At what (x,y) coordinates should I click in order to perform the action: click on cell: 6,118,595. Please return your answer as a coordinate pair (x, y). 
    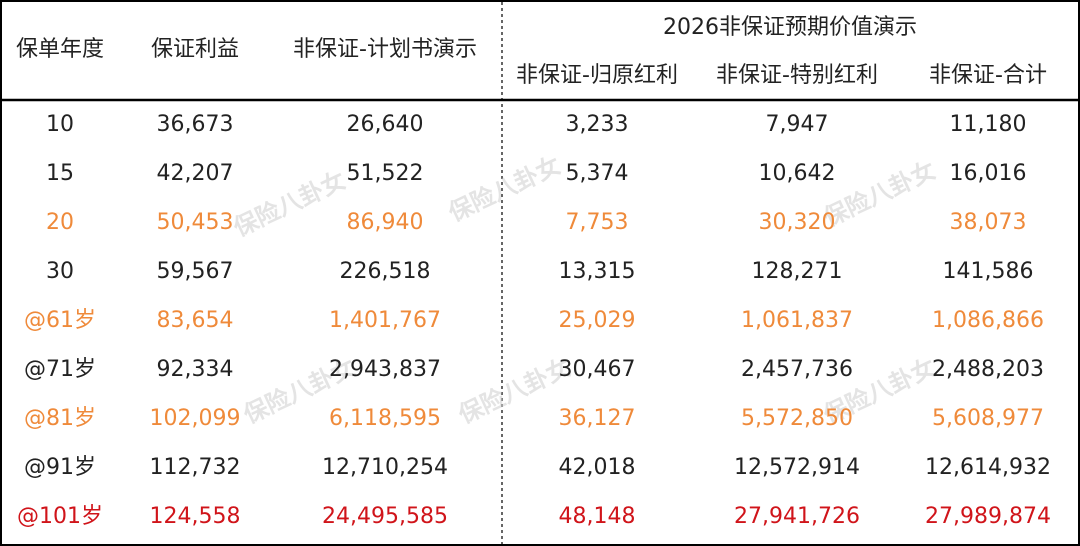
    Looking at the image, I should click on (385, 418).